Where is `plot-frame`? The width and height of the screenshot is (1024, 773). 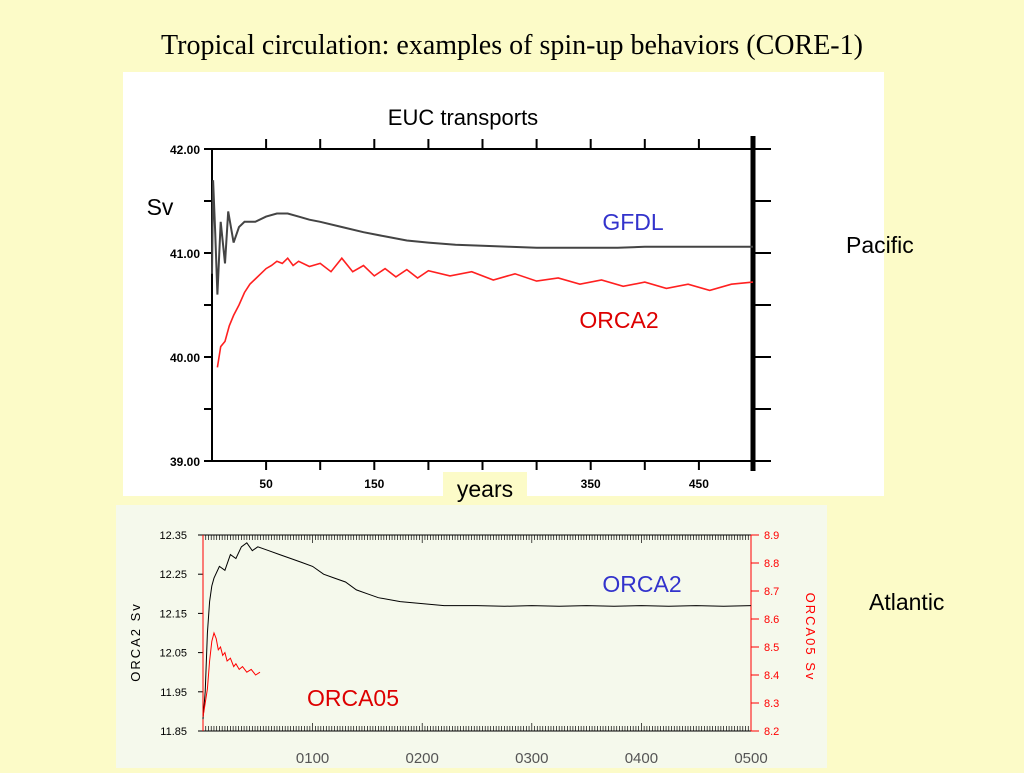 plot-frame is located at coordinates (477, 633).